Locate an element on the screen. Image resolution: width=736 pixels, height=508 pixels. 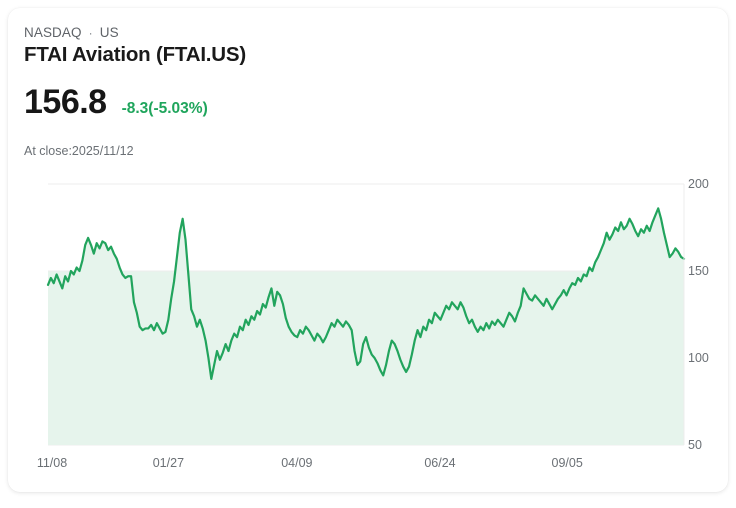
page-title: FTAI Aviation (FTAI.US) is located at coordinates (135, 54).